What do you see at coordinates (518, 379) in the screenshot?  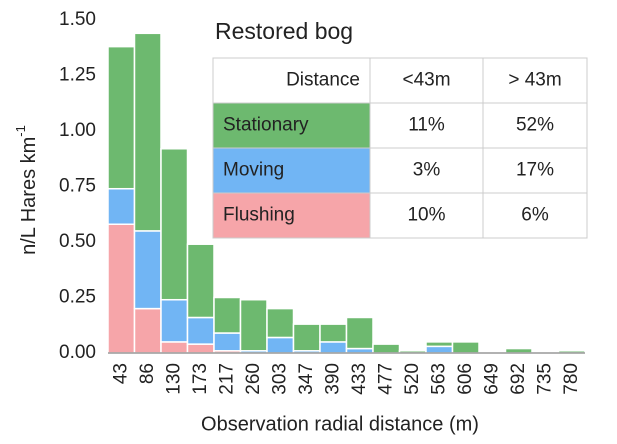 I see `x-tick-label: 692` at bounding box center [518, 379].